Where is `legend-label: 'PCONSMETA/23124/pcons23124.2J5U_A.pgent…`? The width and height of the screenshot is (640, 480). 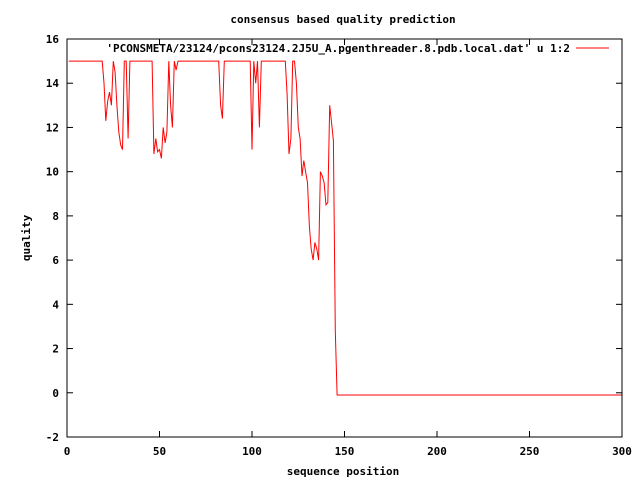 legend-label: 'PCONSMETA/23124/pcons23124.2J5U_A.pgent… is located at coordinates (338, 48).